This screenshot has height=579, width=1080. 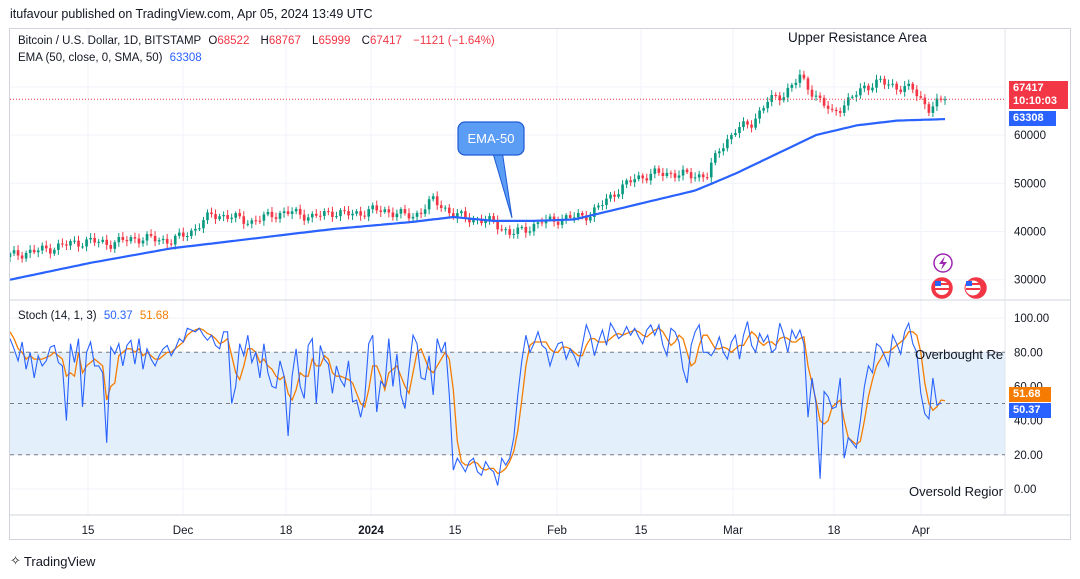 What do you see at coordinates (959, 354) in the screenshot?
I see `overbought-label: Overbought Re` at bounding box center [959, 354].